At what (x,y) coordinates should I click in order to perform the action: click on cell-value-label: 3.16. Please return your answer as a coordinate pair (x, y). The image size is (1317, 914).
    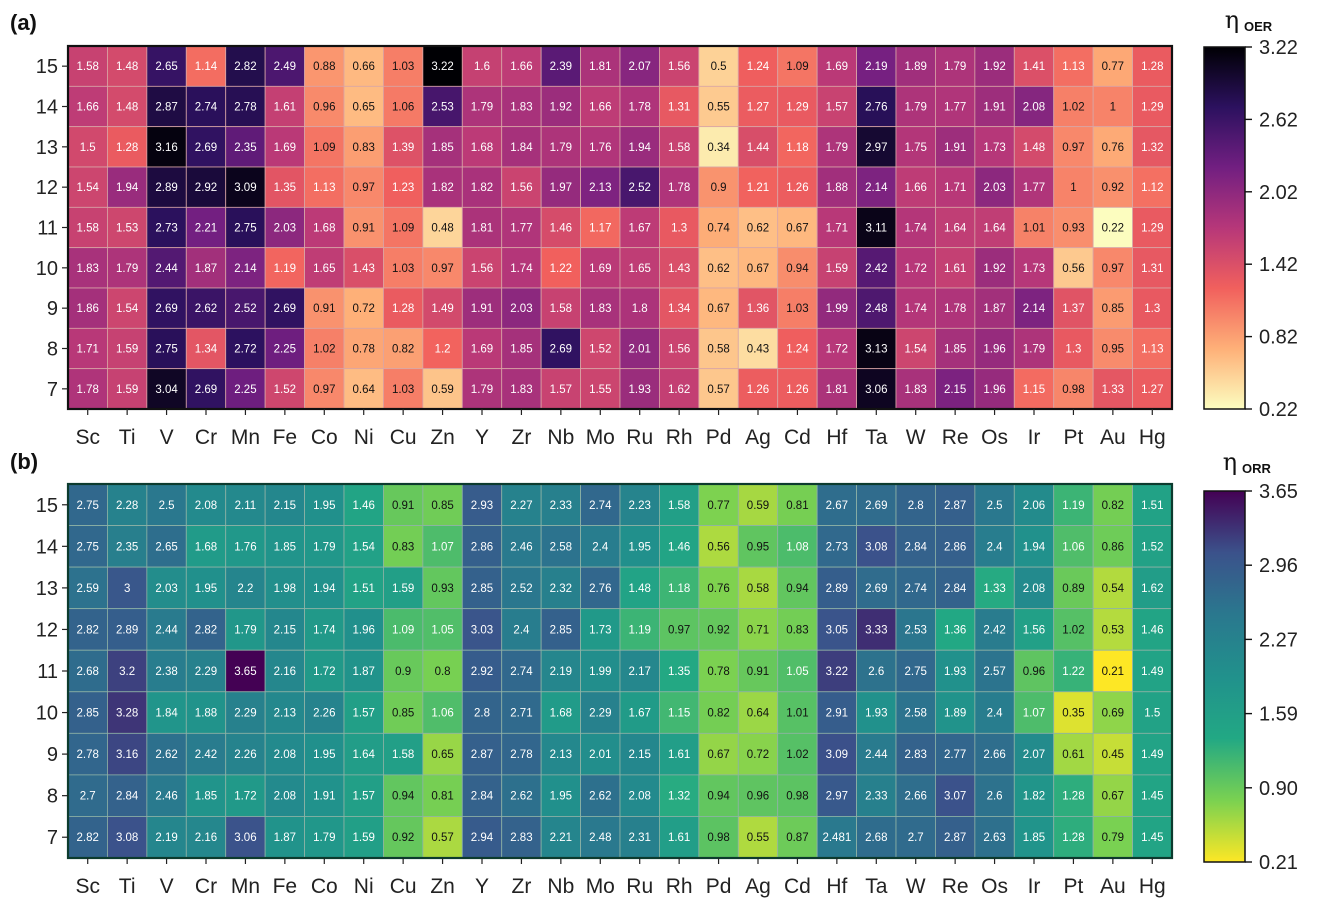
    Looking at the image, I should click on (166, 148).